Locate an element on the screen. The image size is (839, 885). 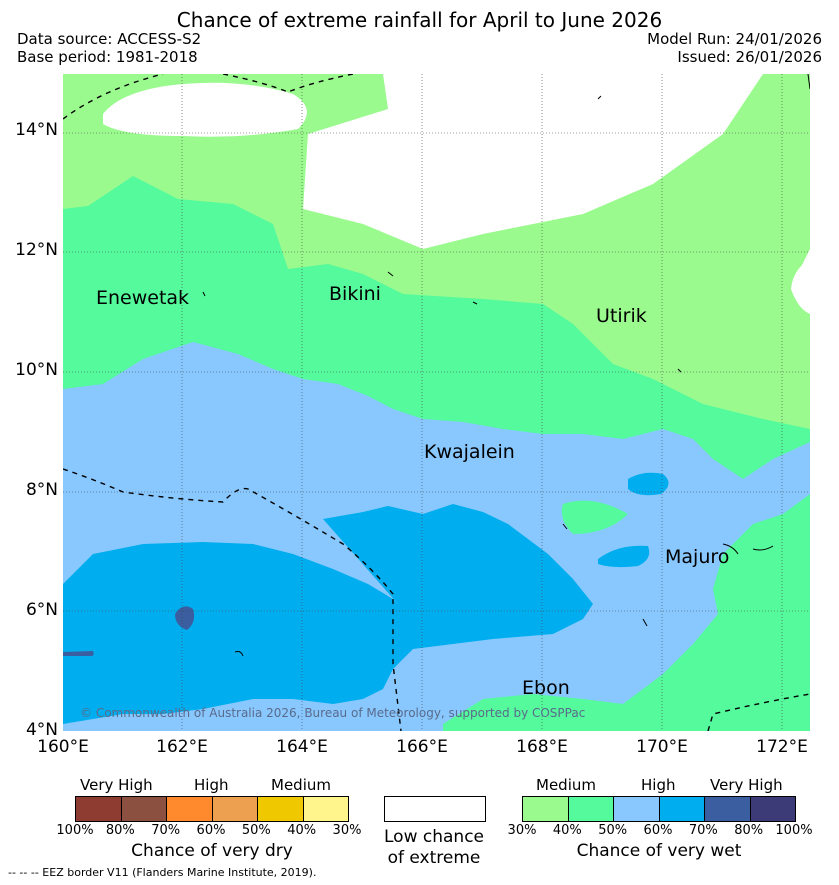
dry-category-very-high: Very High is located at coordinates (116, 785).